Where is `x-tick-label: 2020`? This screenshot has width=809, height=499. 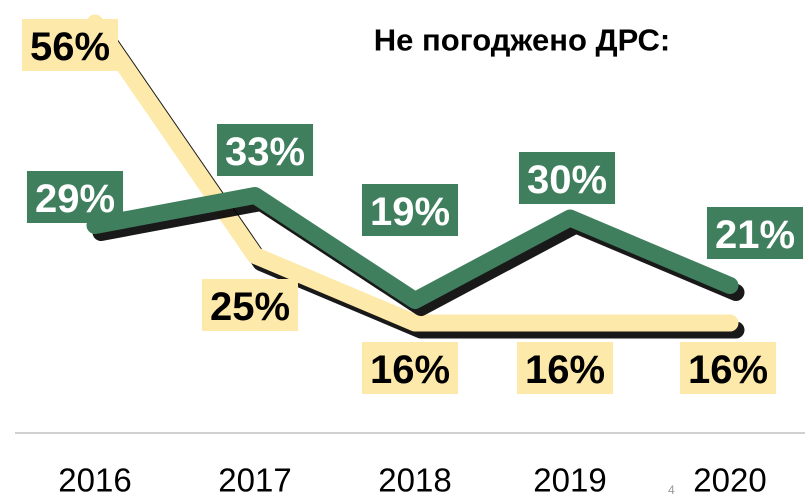 x-tick-label: 2020 is located at coordinates (729, 480).